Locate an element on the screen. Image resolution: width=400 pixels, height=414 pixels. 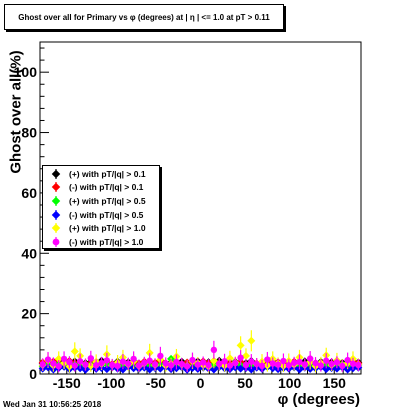
legend-entry: (-) with pT/|q| > 0.1 is located at coordinates (101, 188).